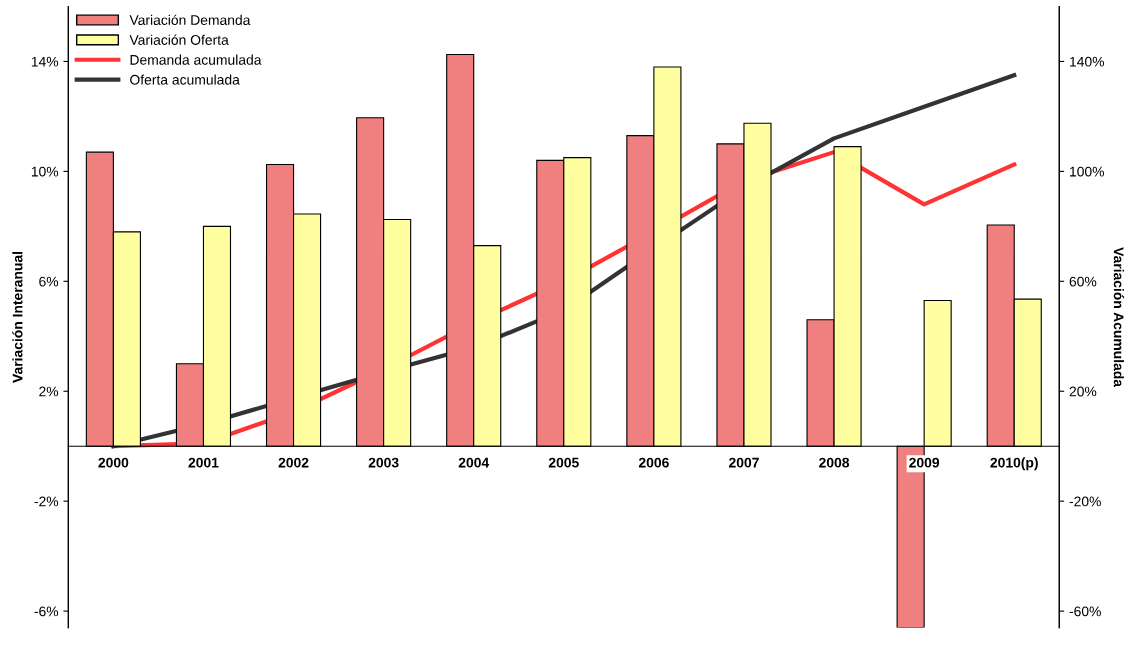  What do you see at coordinates (49, 391) in the screenshot?
I see `y-tick-label: 2%` at bounding box center [49, 391].